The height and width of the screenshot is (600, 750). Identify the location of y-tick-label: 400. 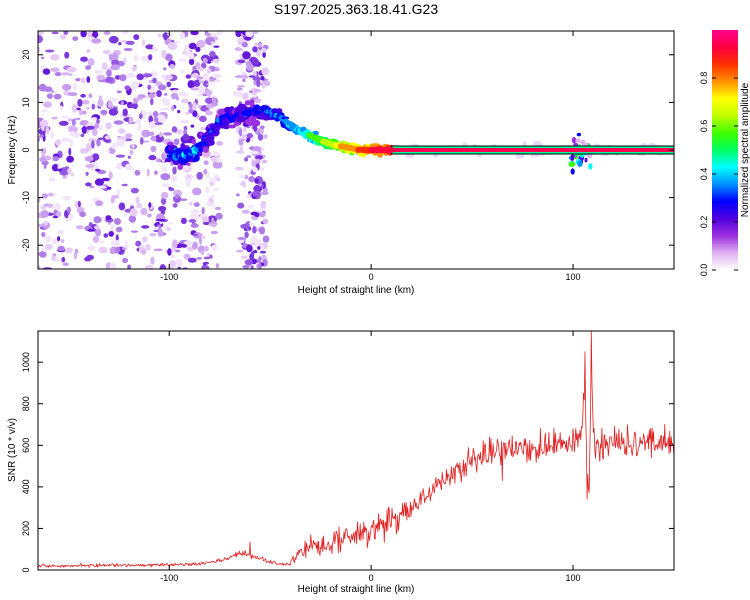
(26, 486).